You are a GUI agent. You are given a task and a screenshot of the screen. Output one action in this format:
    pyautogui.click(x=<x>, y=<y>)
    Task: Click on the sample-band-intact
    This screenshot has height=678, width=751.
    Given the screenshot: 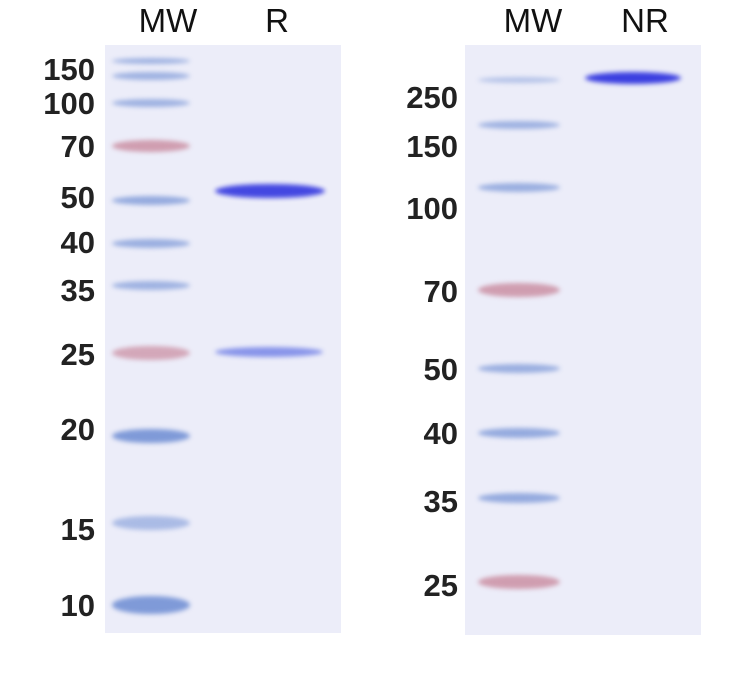 What is the action you would take?
    pyautogui.click(x=633, y=78)
    